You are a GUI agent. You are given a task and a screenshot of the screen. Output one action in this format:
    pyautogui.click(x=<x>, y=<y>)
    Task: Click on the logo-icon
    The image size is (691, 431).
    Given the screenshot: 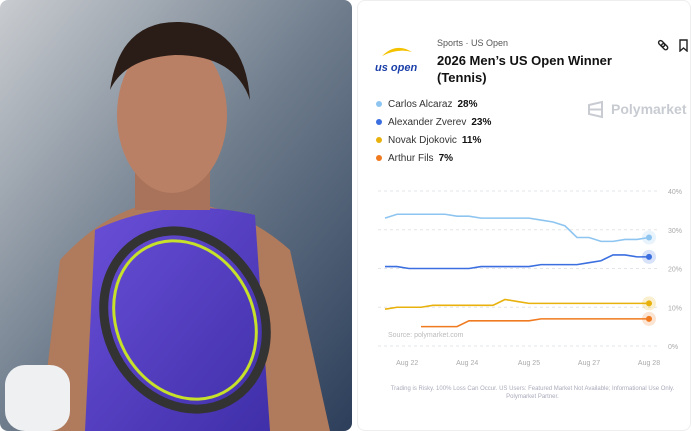 What is the action you would take?
    pyautogui.click(x=397, y=51)
    